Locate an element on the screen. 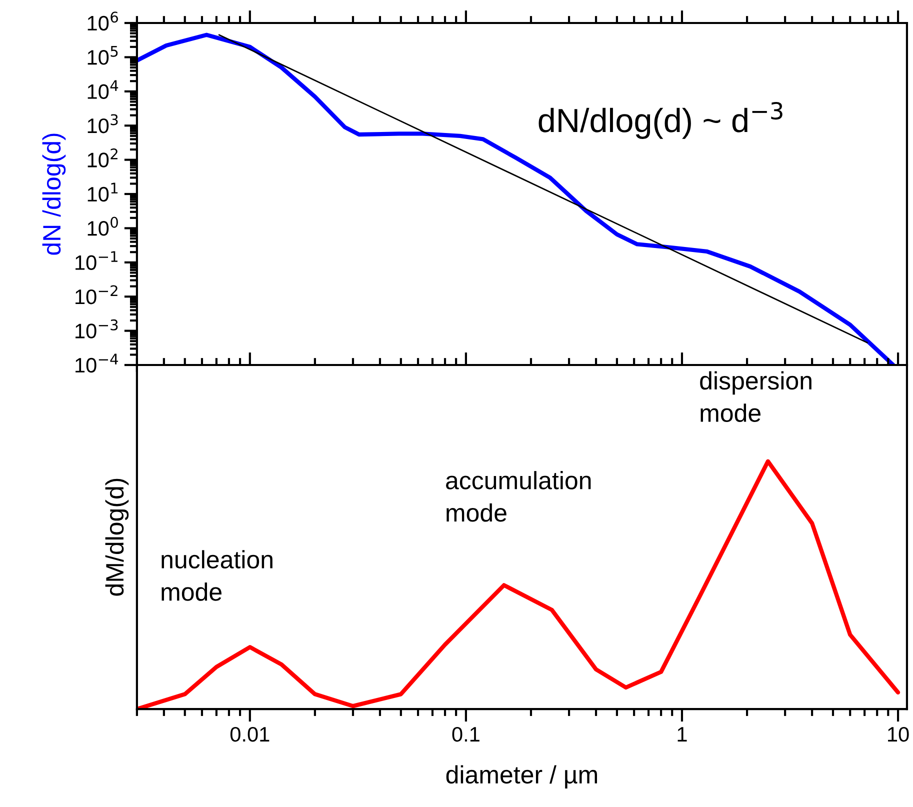 The width and height of the screenshot is (913, 807). y-tick-label: 10$^{2}$ is located at coordinates (103, 158).